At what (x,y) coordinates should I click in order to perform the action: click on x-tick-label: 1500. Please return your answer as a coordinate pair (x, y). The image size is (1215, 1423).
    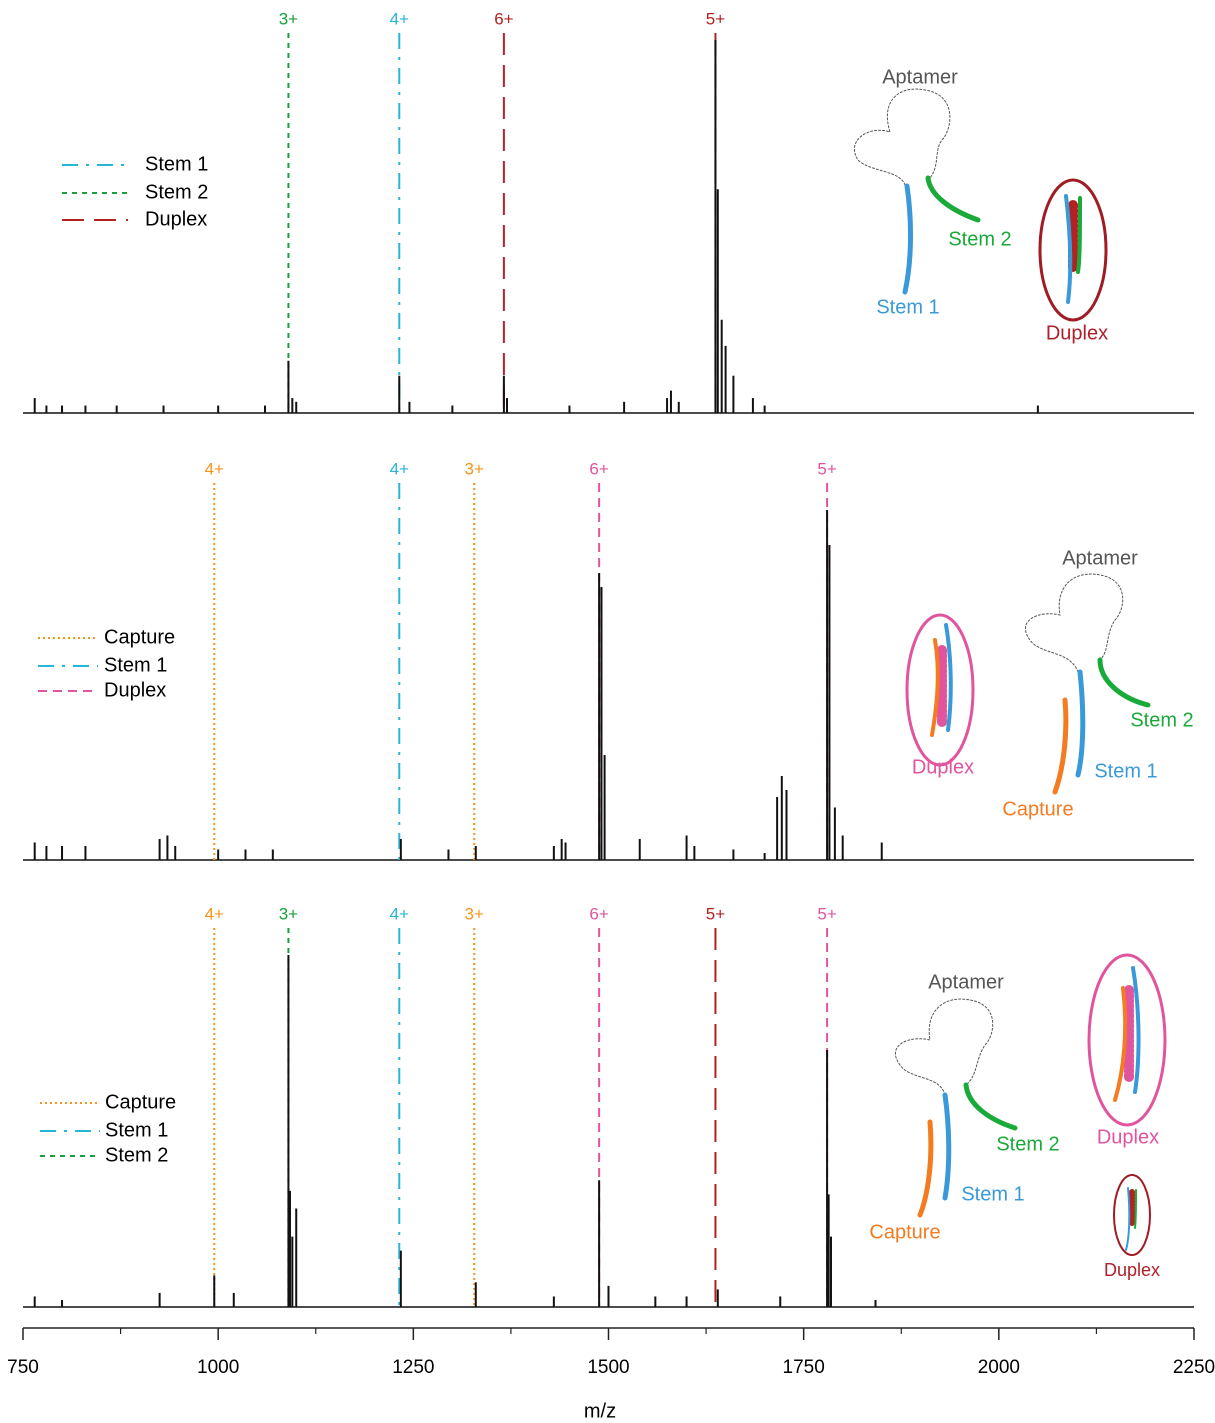
    Looking at the image, I should click on (608, 1367).